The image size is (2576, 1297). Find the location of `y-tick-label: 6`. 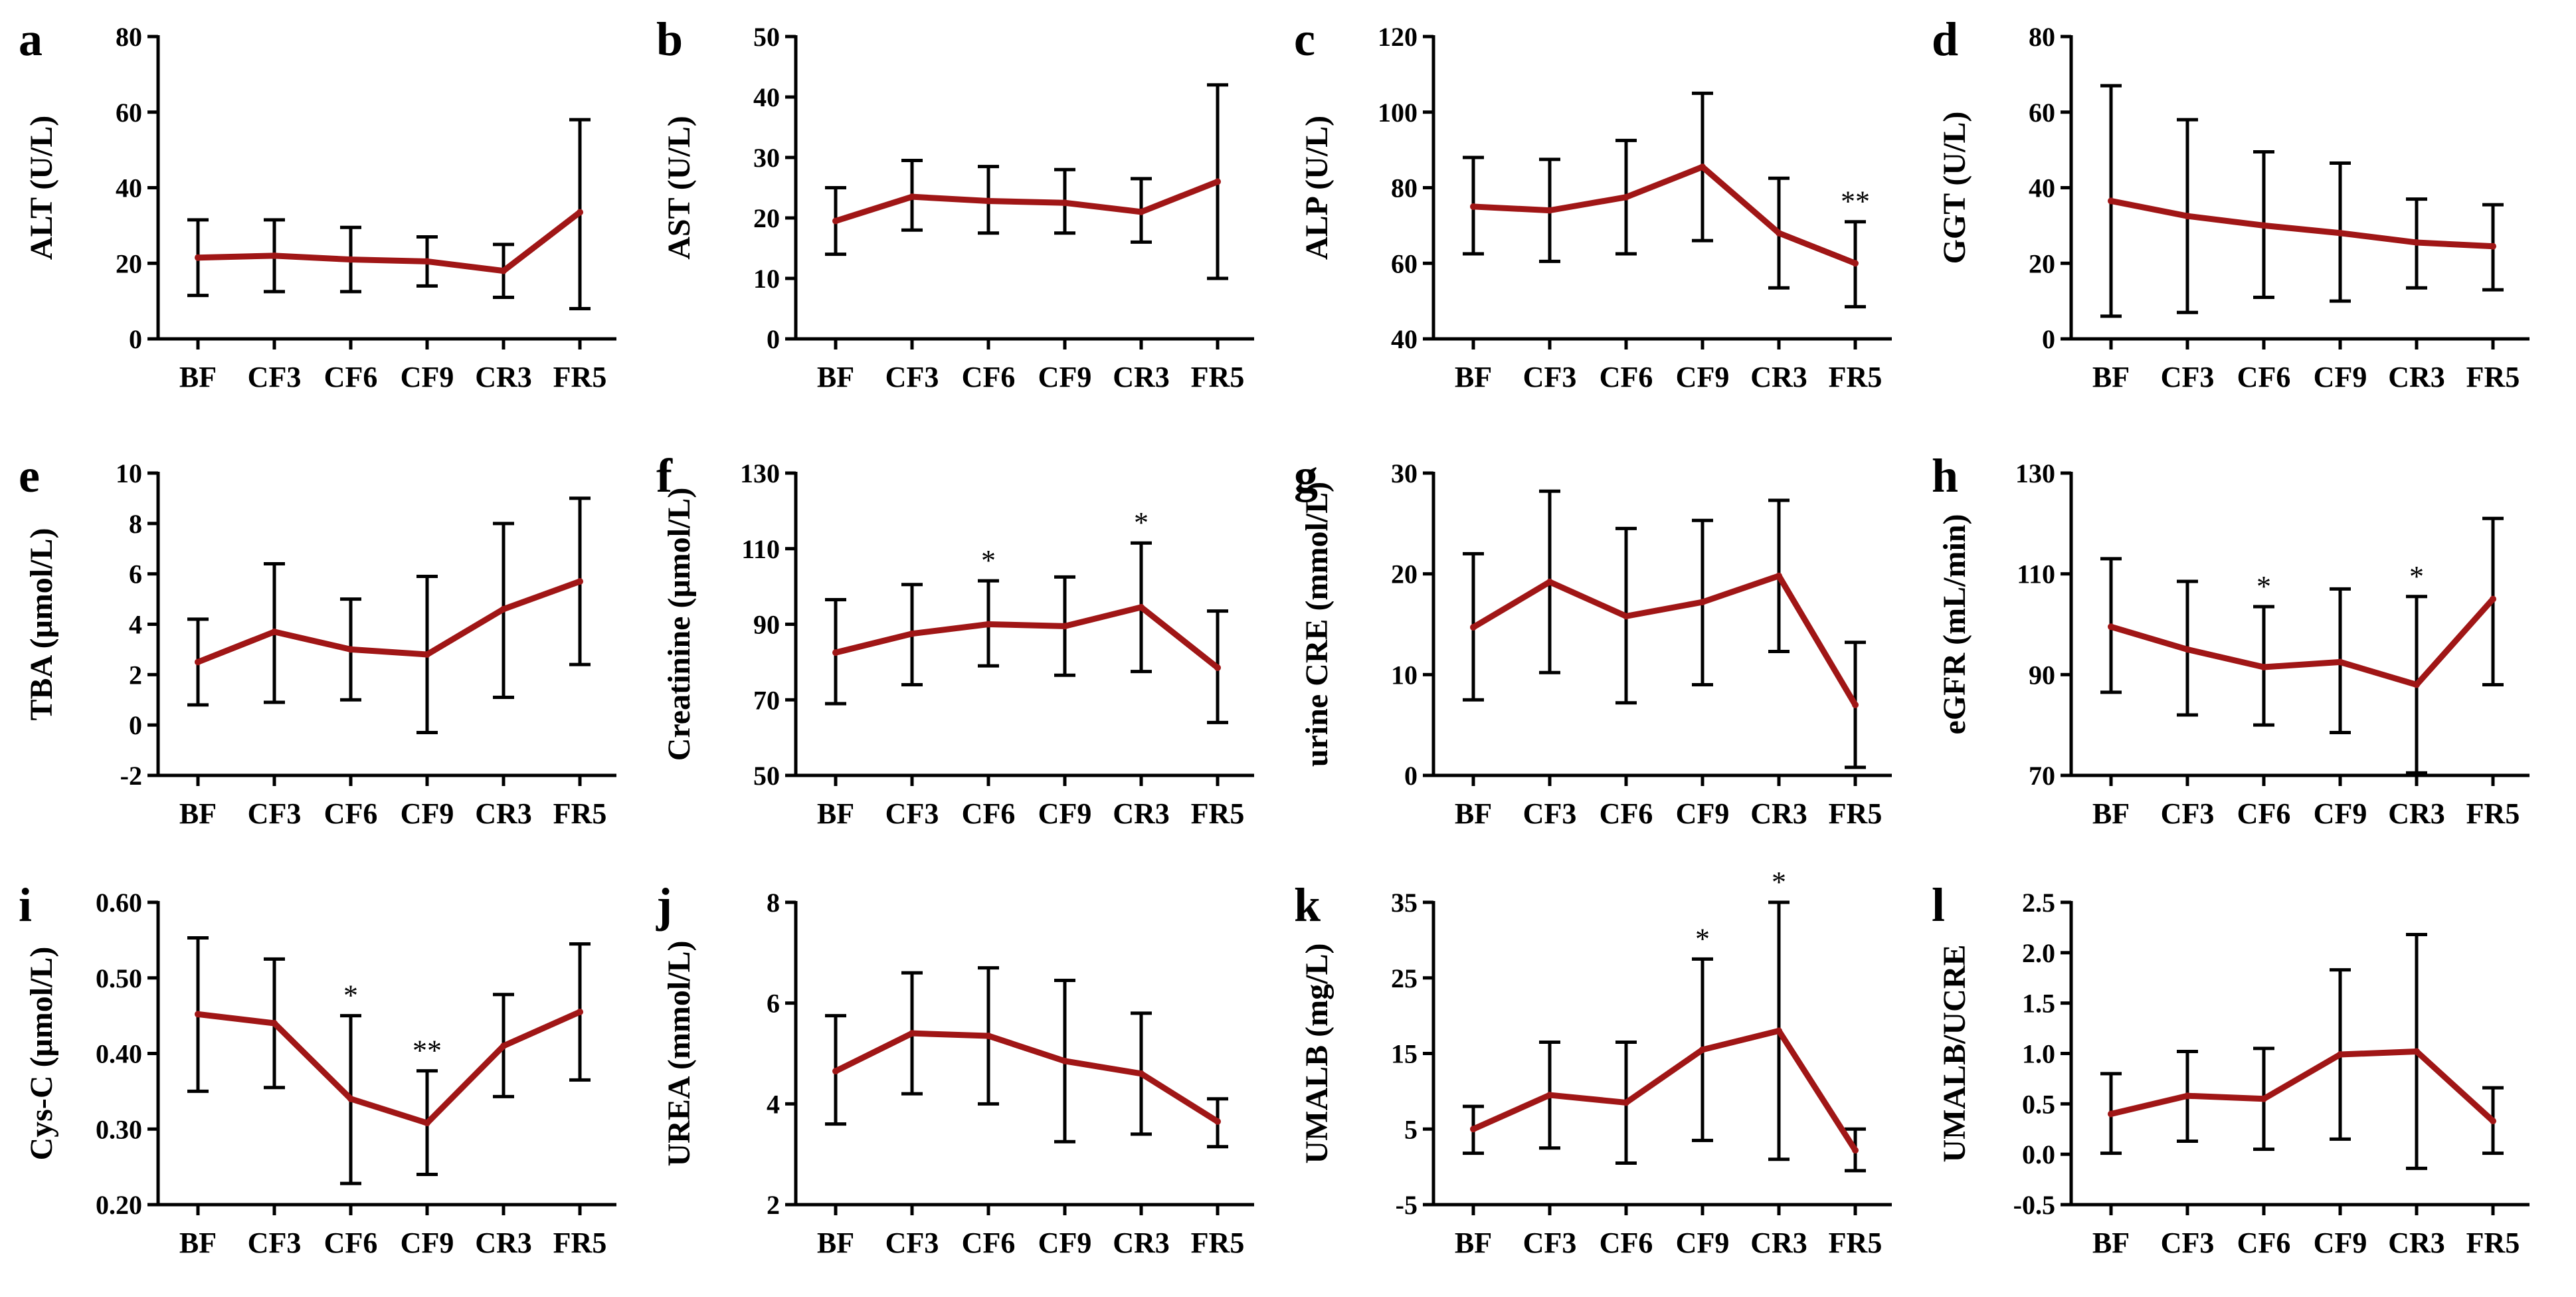

y-tick-label: 6 is located at coordinates (773, 1004).